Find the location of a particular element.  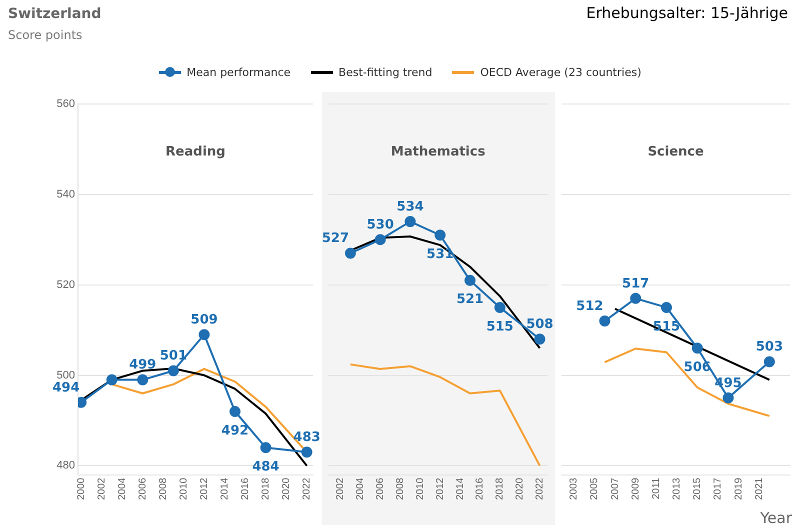

y-tick-label: 500 is located at coordinates (65, 375).